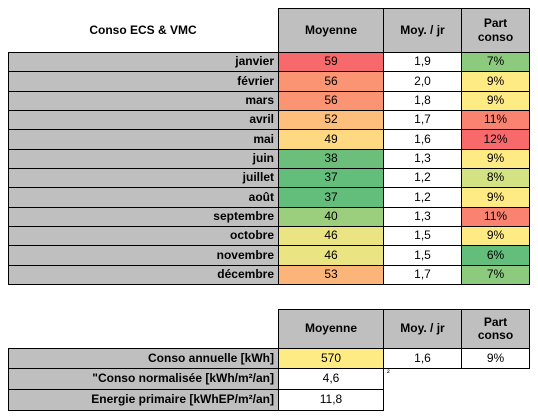 The height and width of the screenshot is (418, 538). I want to click on month-label: juillet, so click(143, 178).